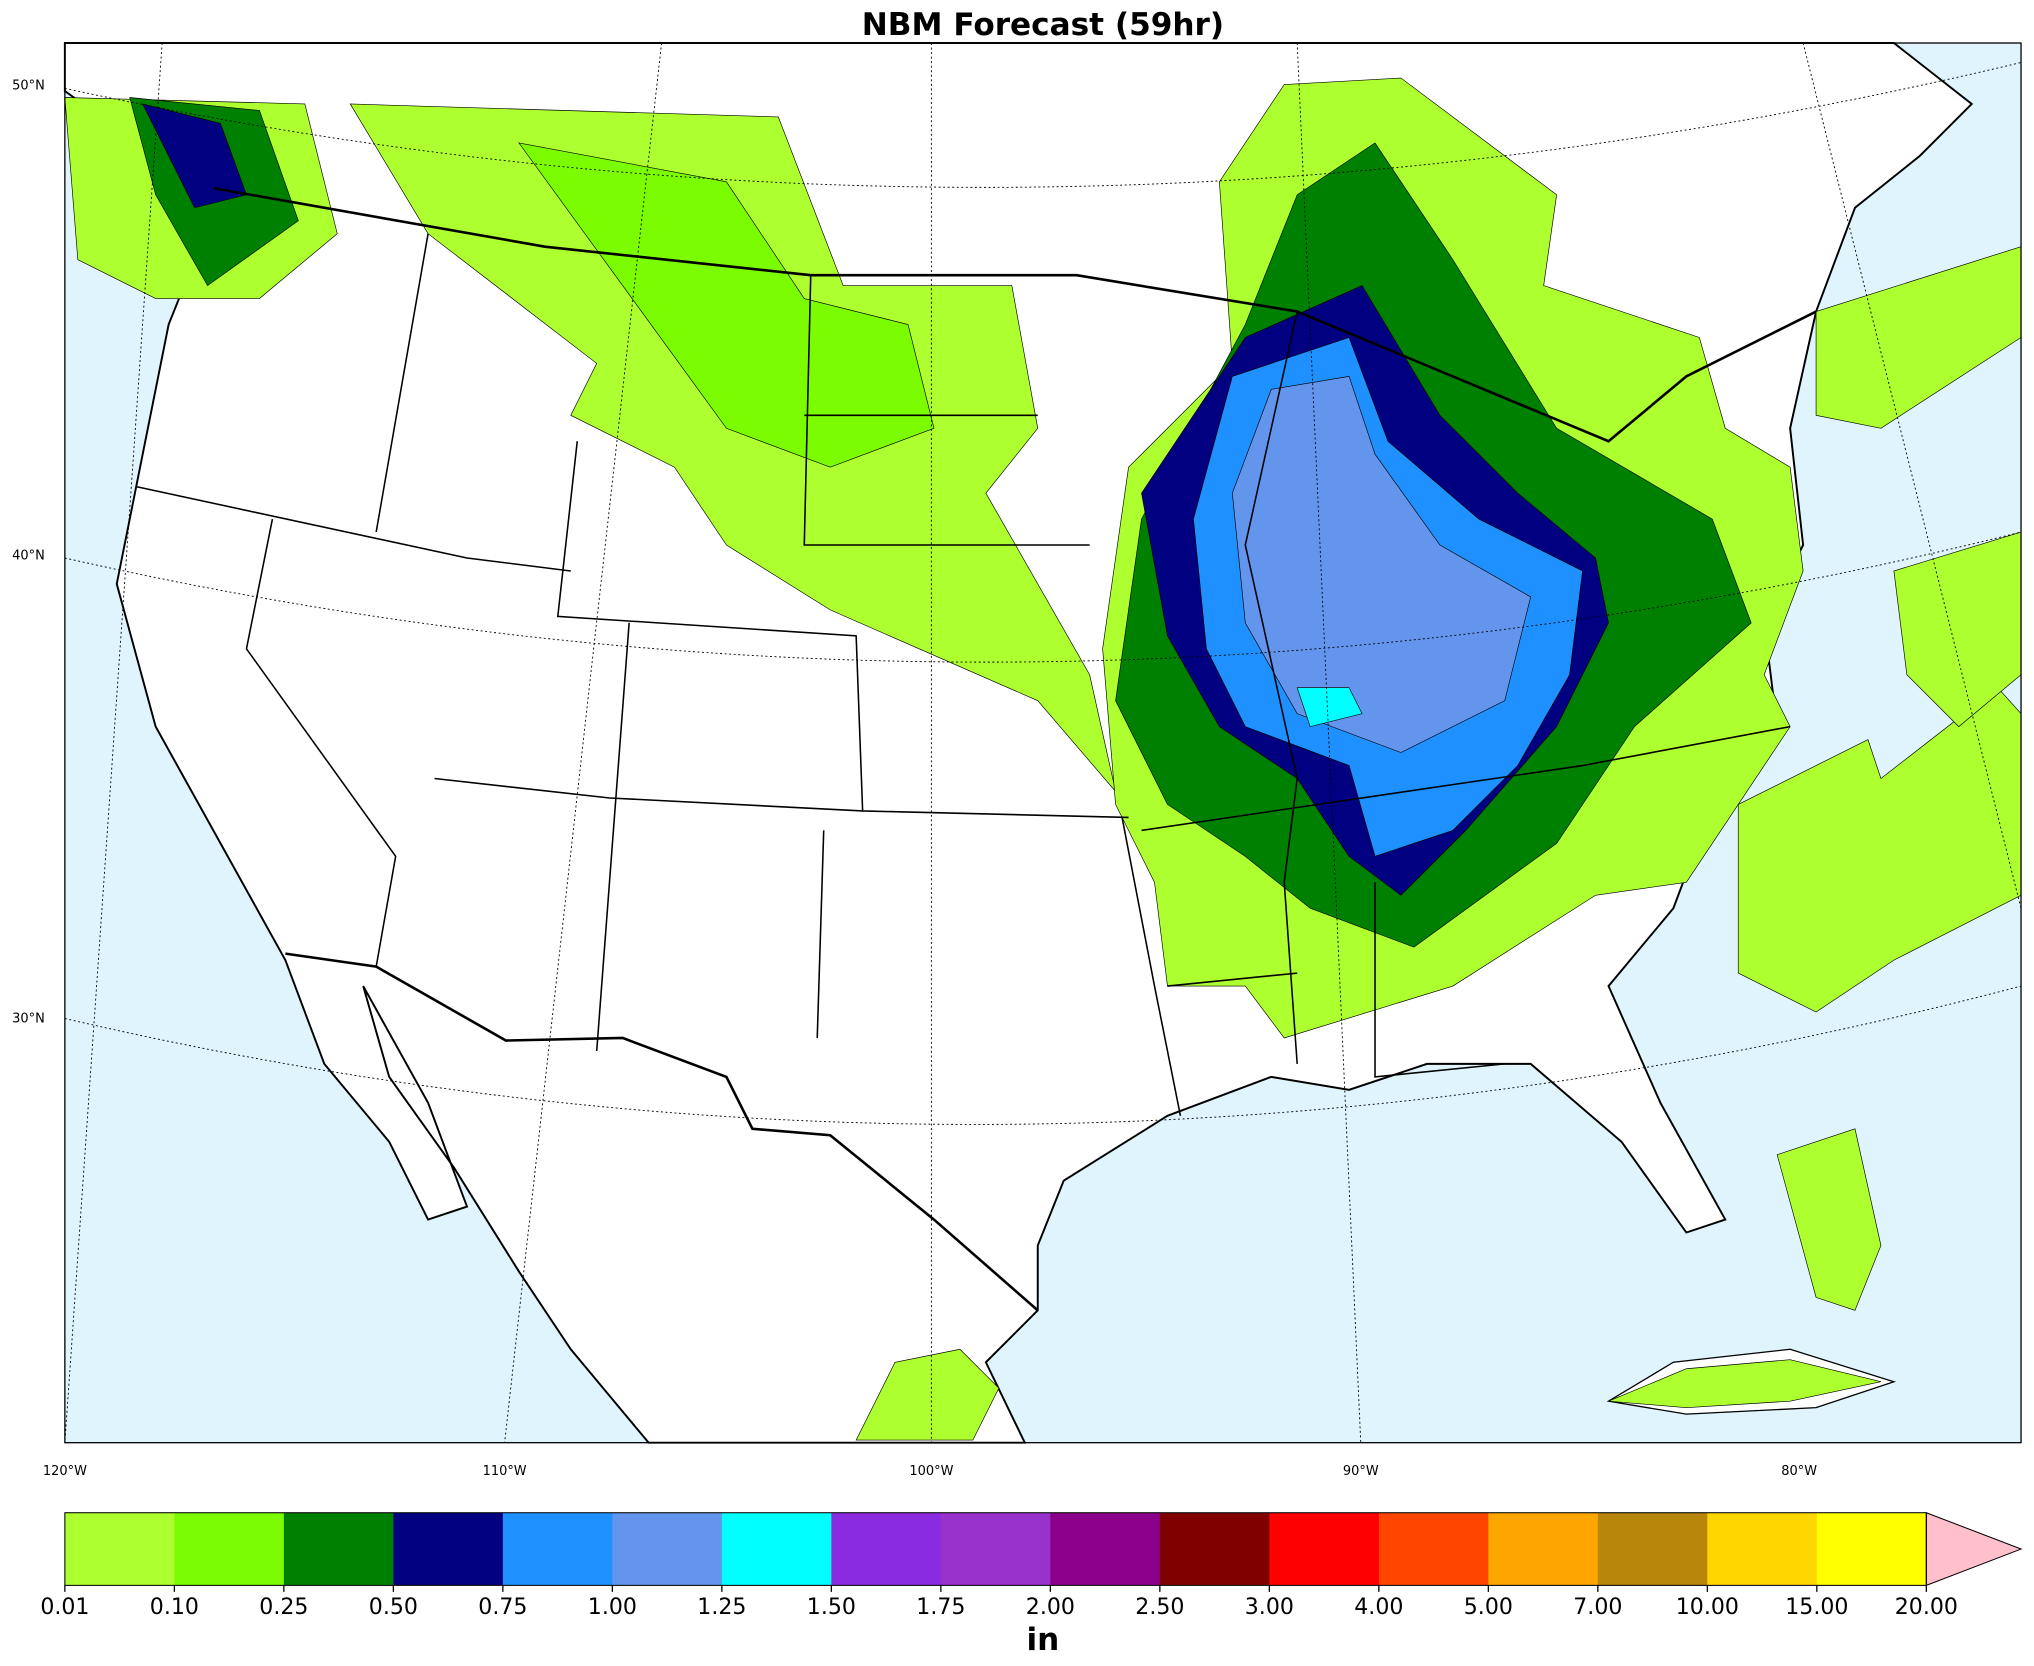 The width and height of the screenshot is (2034, 1666). I want to click on colorbar-tick-label: 1.00, so click(612, 1607).